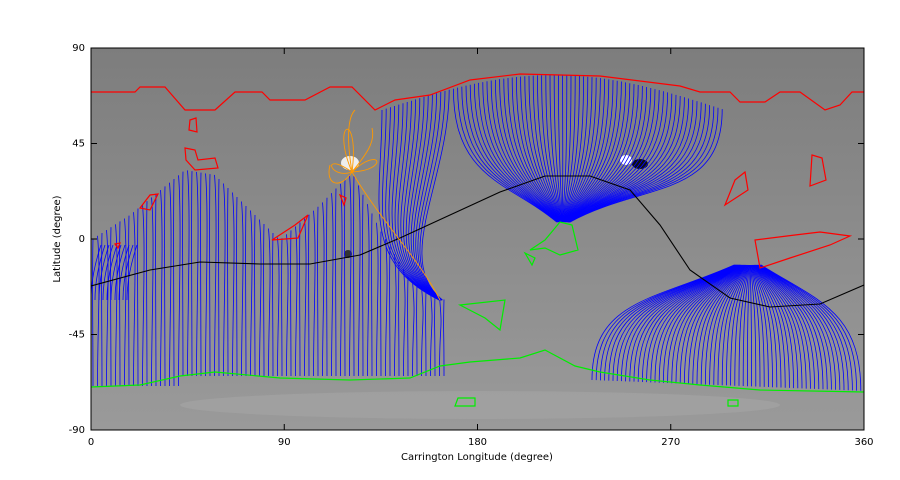  What do you see at coordinates (82, 239) in the screenshot?
I see `y-tick-label: 0` at bounding box center [82, 239].